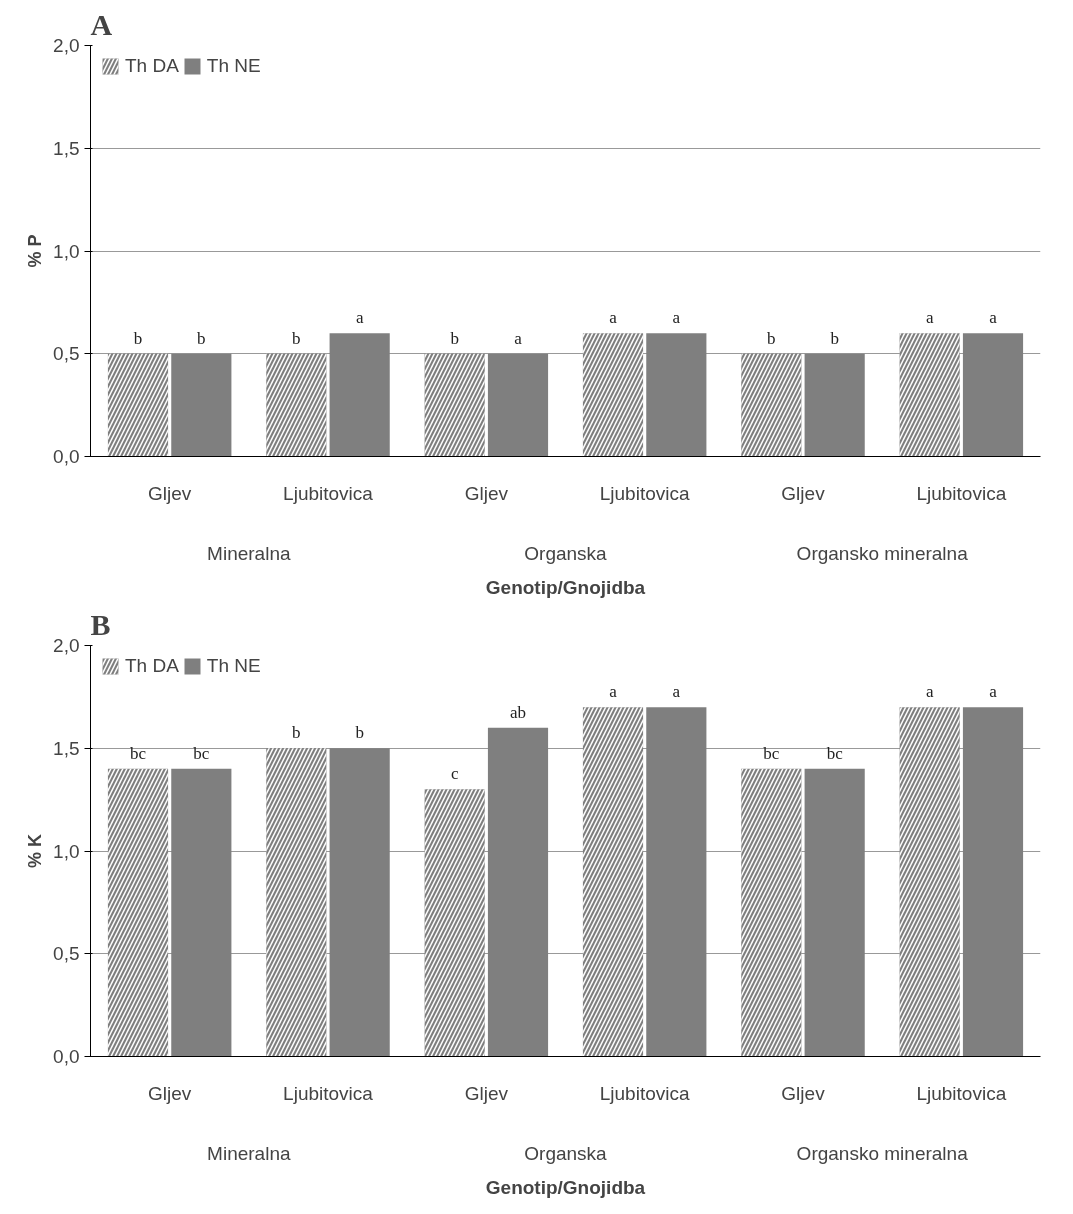 Image resolution: width=1073 pixels, height=1214 pixels. I want to click on y-axis-title: % P, so click(35, 251).